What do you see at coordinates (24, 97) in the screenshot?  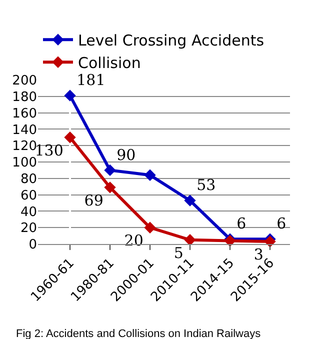 I see `y-tick-label: 180` at bounding box center [24, 97].